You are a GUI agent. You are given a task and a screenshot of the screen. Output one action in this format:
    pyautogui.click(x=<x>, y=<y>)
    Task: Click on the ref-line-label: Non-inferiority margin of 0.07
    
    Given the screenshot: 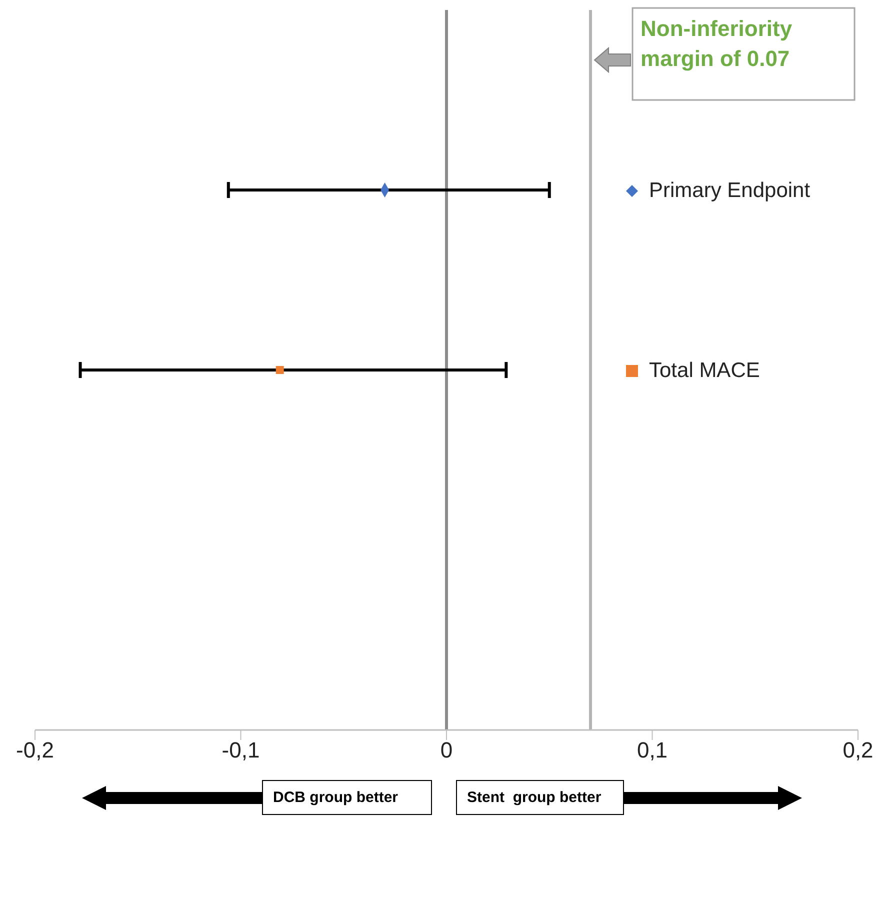 What is the action you would take?
    pyautogui.click(x=717, y=44)
    